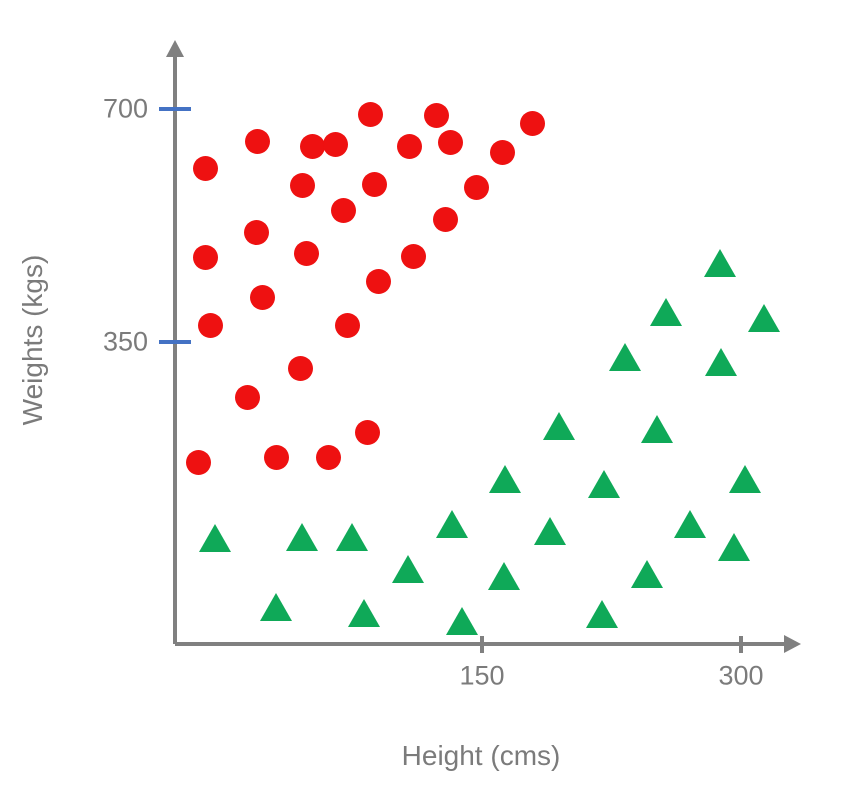 The width and height of the screenshot is (844, 788). I want to click on x-tick-label: 300, so click(741, 675).